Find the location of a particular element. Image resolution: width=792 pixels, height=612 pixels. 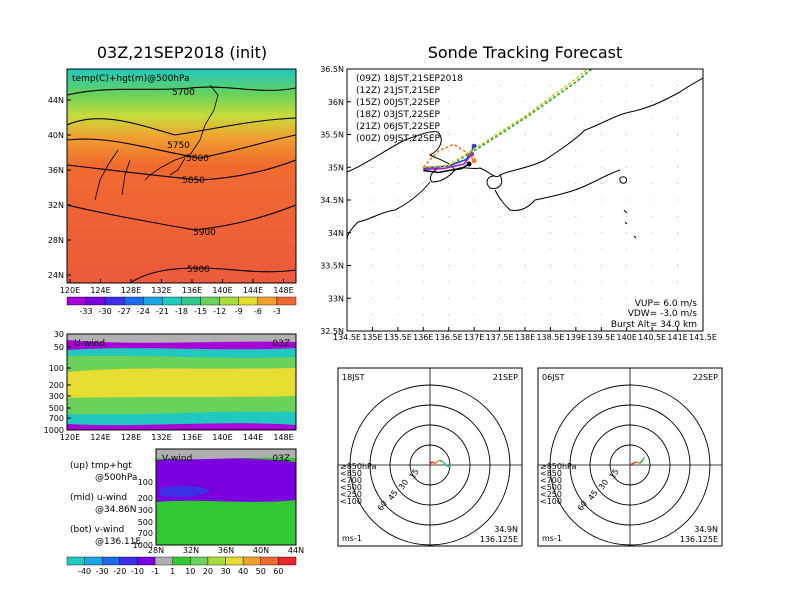

pressure-legend-item: <700 is located at coordinates (551, 480).